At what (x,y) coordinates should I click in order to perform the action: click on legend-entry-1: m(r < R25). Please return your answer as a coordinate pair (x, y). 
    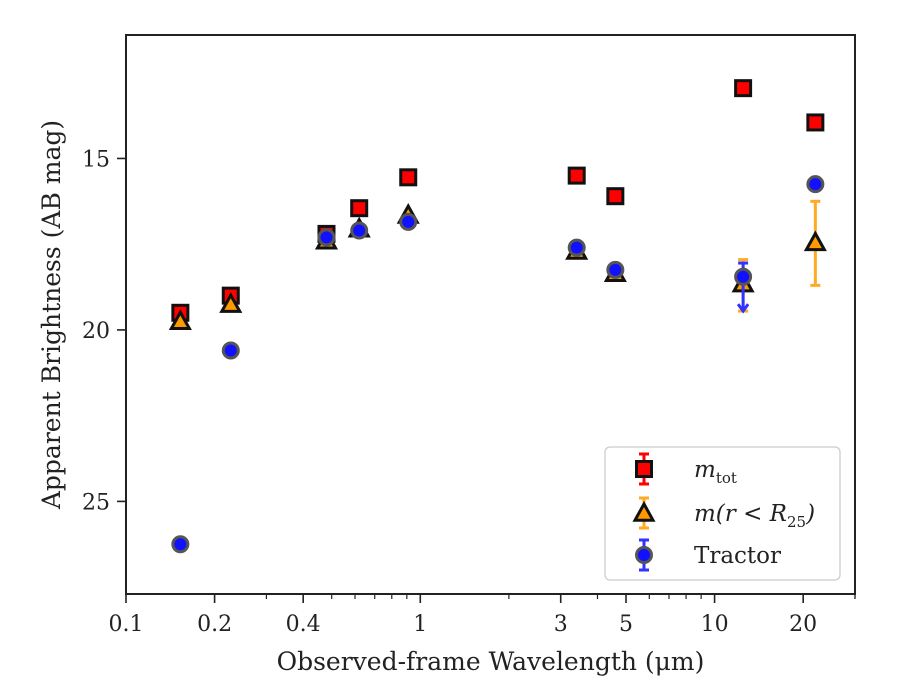
    Looking at the image, I should click on (723, 513).